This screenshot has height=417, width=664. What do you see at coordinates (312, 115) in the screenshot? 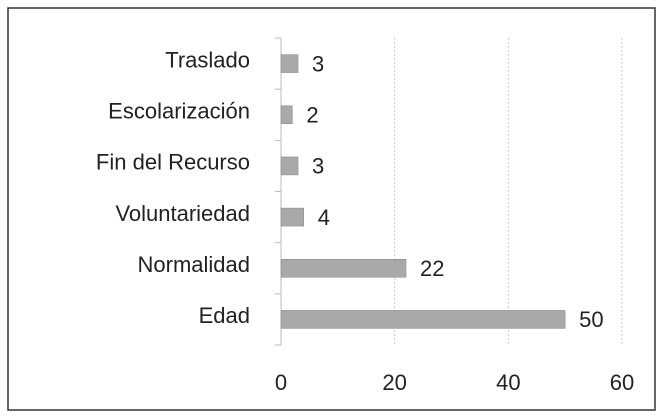
I see `value-label: 2` at bounding box center [312, 115].